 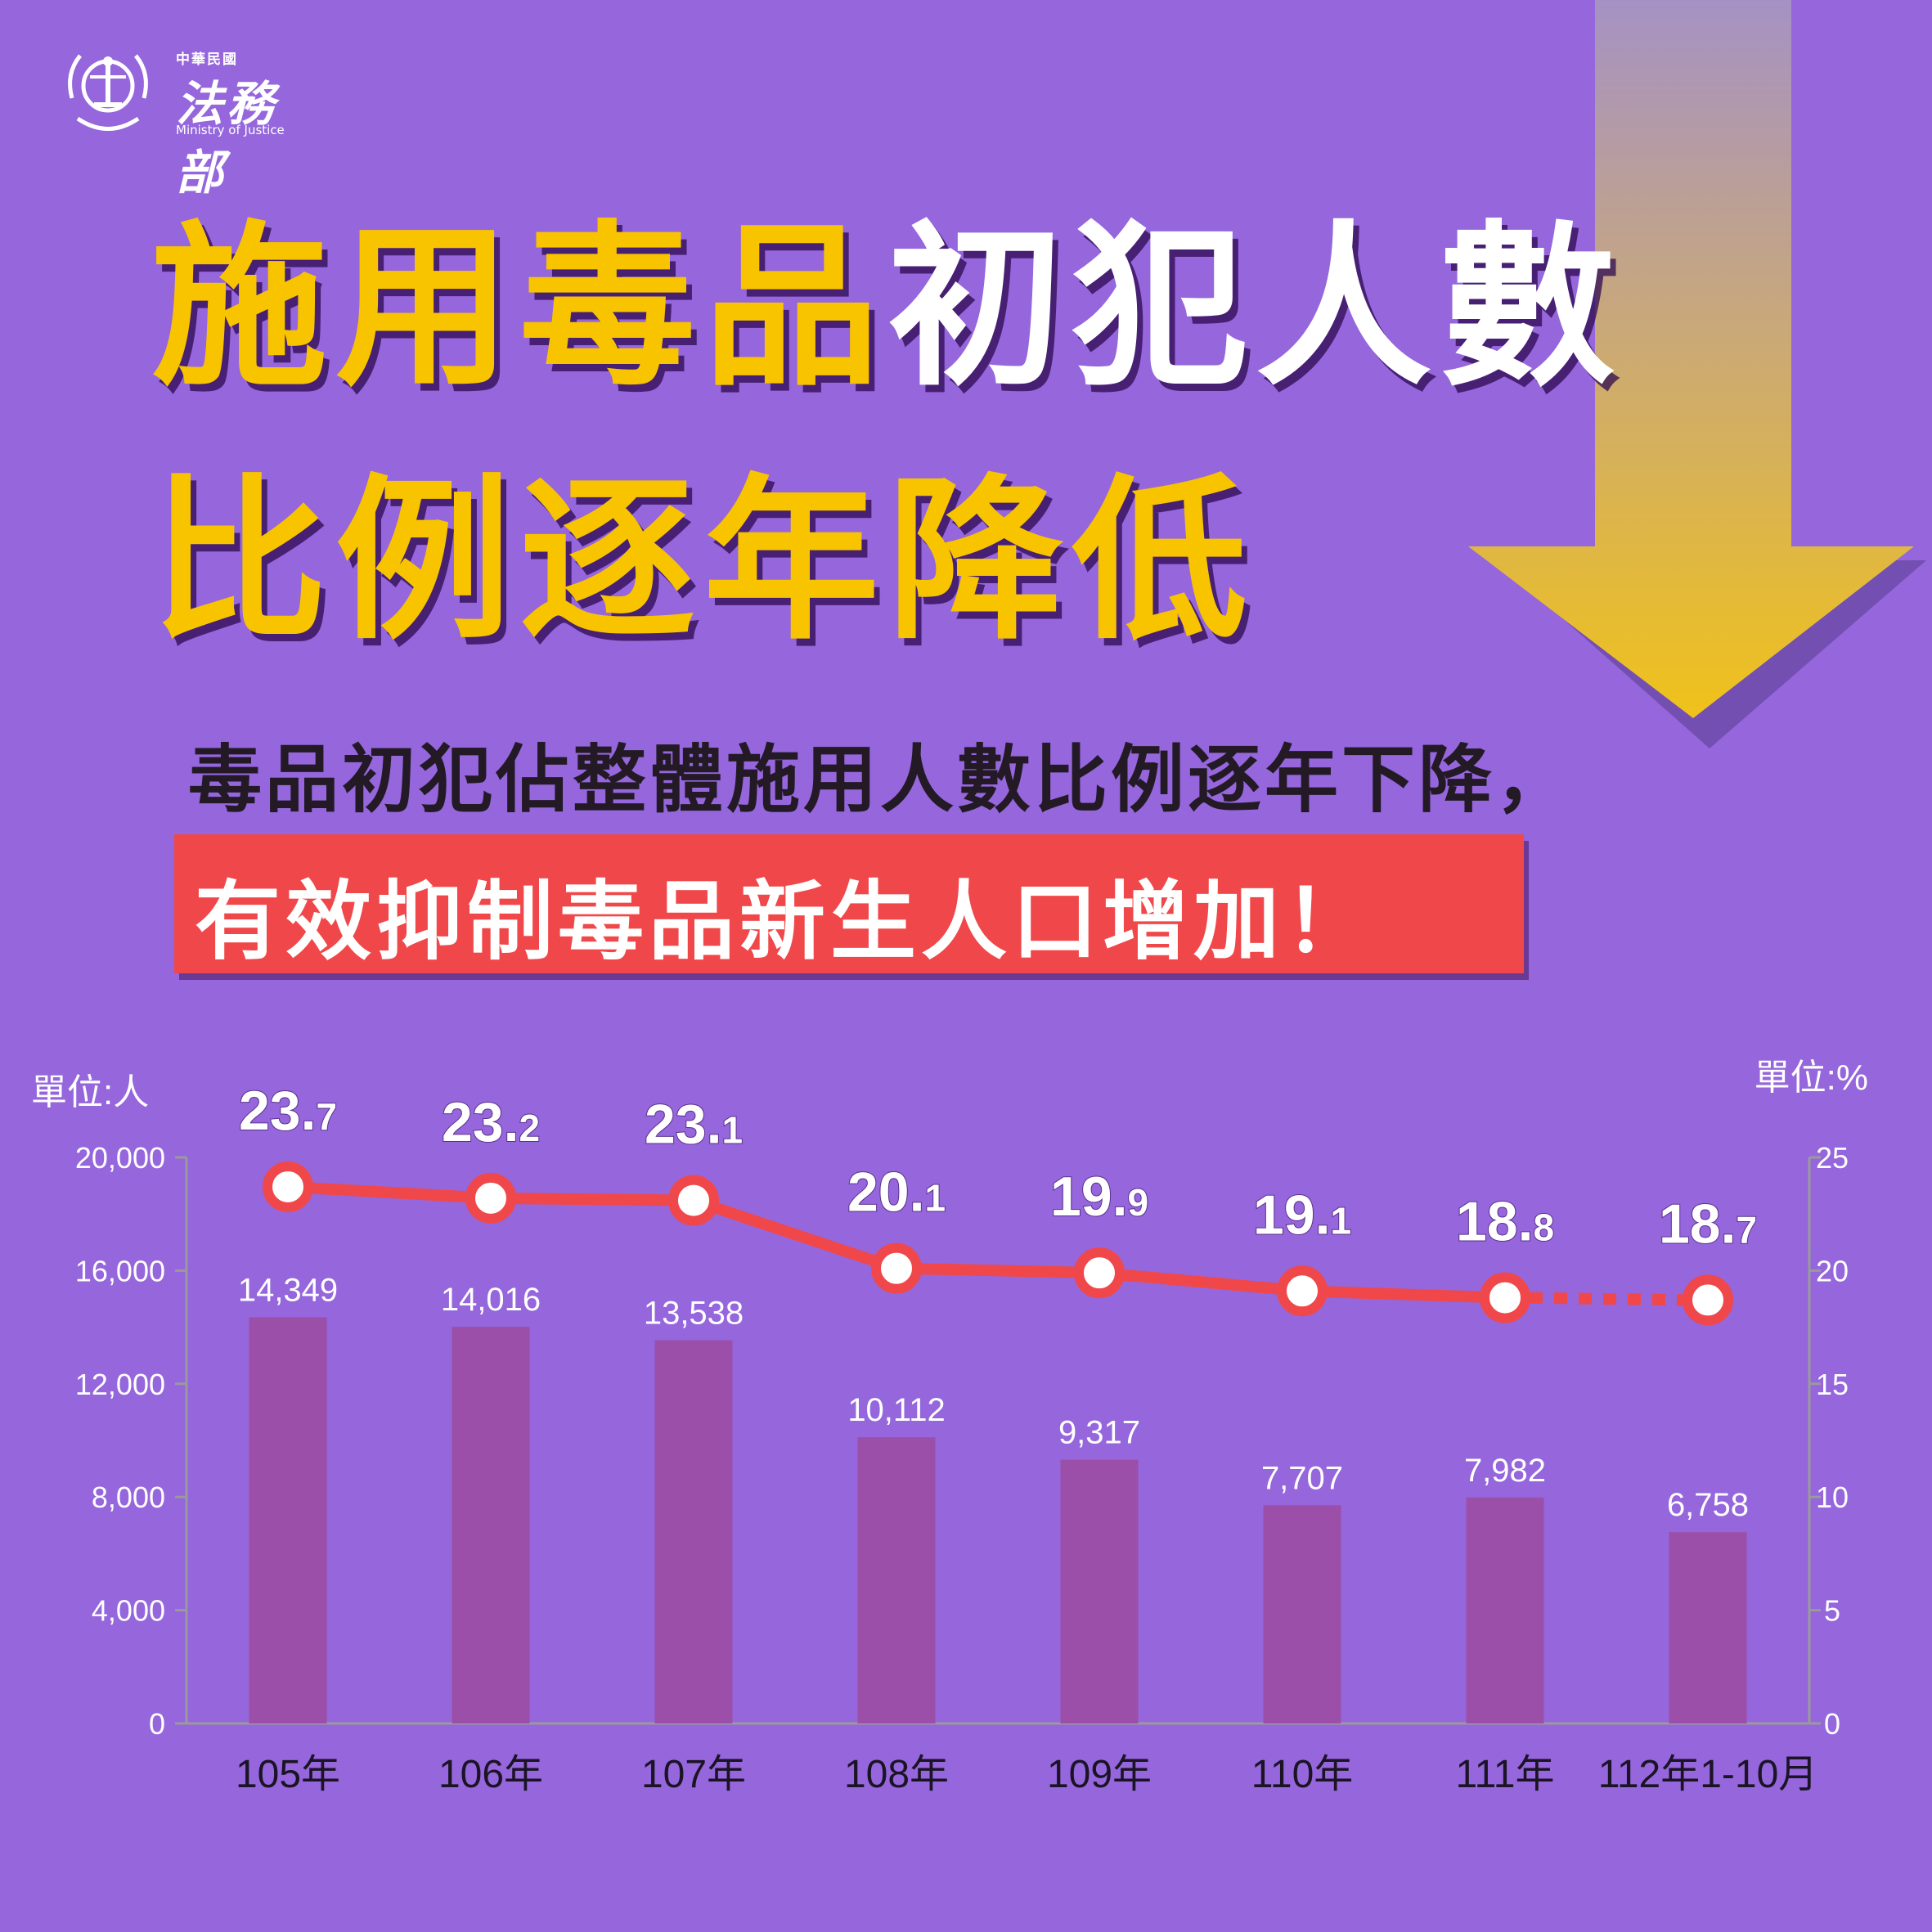 What do you see at coordinates (1606, 1299) in the screenshot?
I see `line-segment-dashed` at bounding box center [1606, 1299].